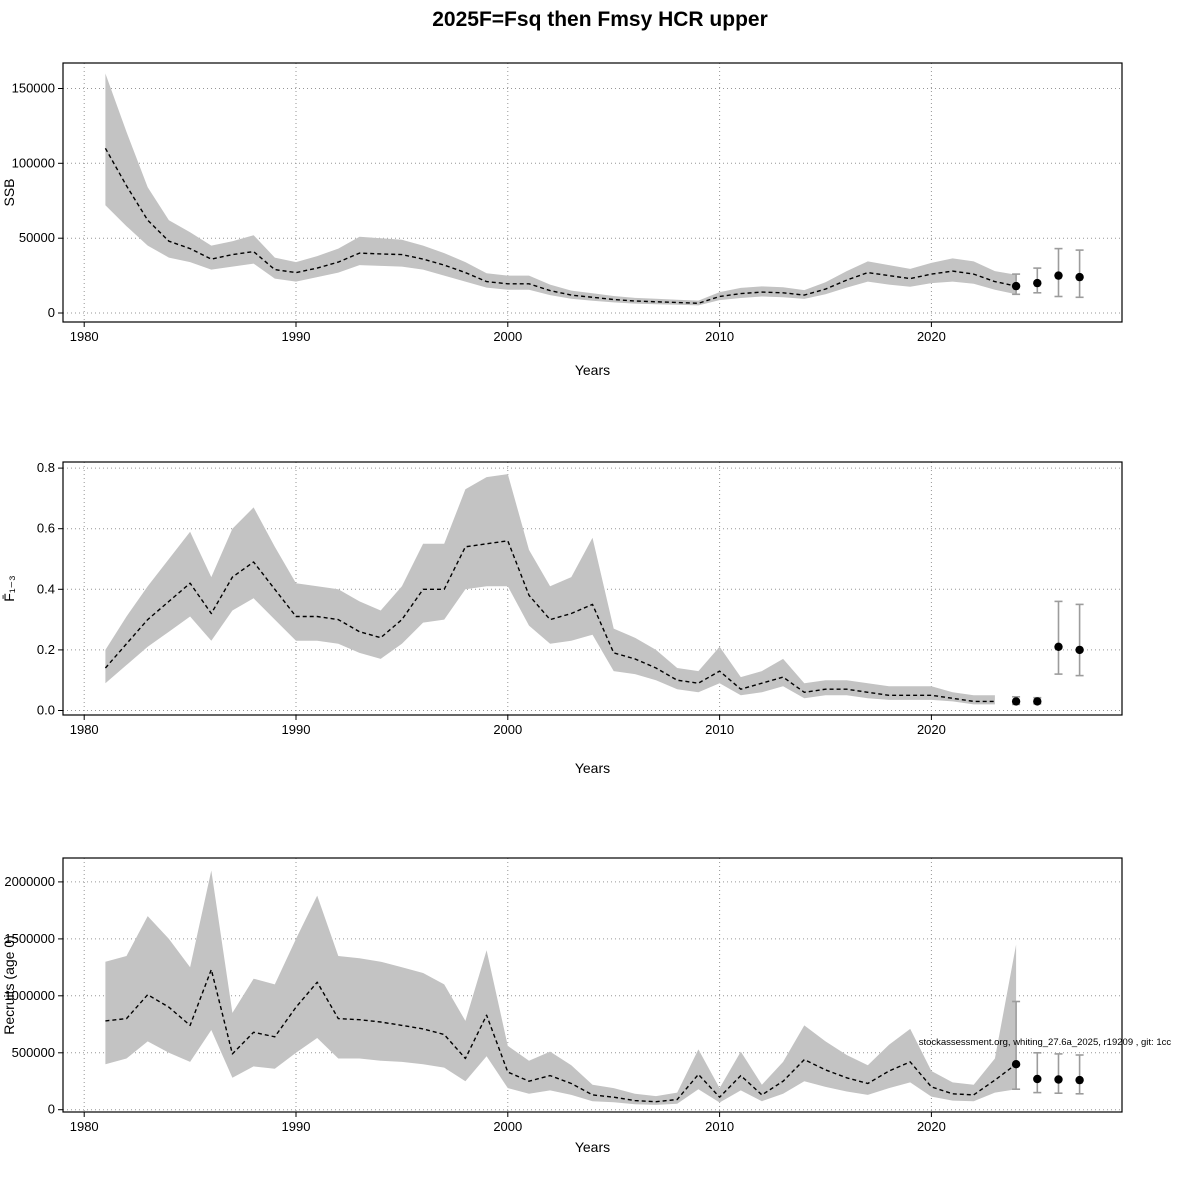  I want to click on y-tick-label: 100000, so click(33, 162).